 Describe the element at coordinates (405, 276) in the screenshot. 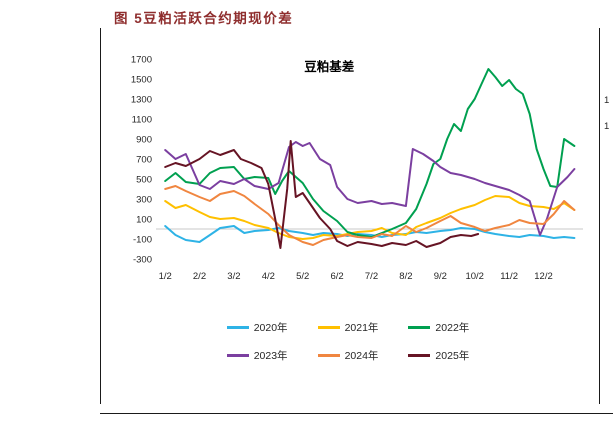

I see `x-axis-tick-label: 8/2` at that location.